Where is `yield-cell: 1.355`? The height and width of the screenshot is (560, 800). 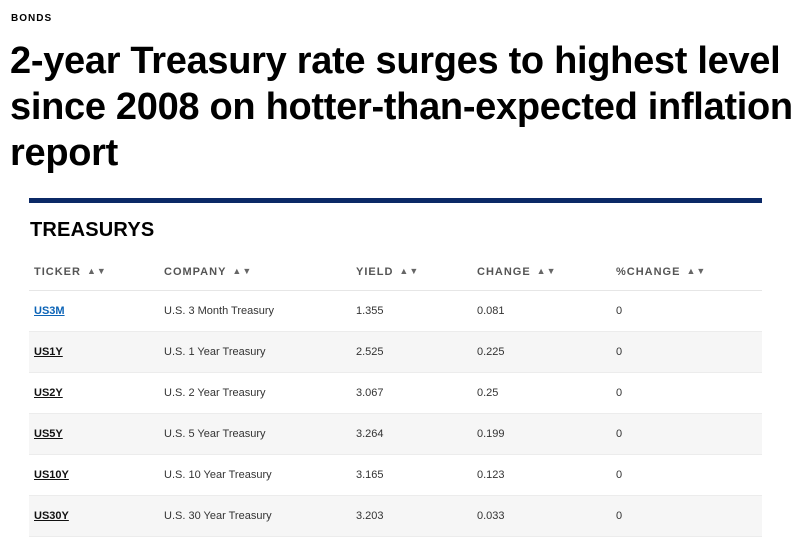 yield-cell: 1.355 is located at coordinates (411, 311).